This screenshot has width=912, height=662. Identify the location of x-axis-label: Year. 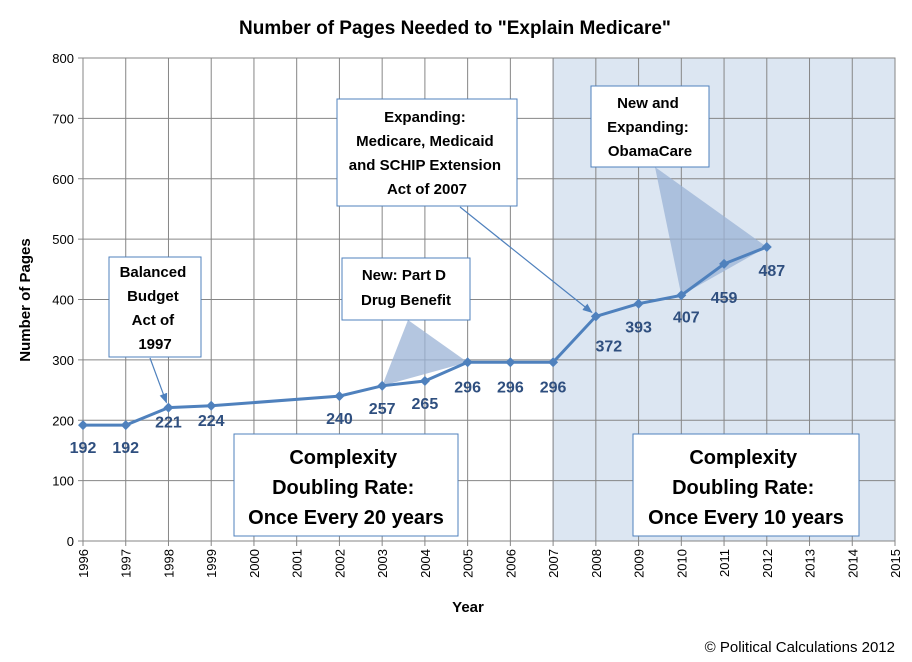
(468, 607).